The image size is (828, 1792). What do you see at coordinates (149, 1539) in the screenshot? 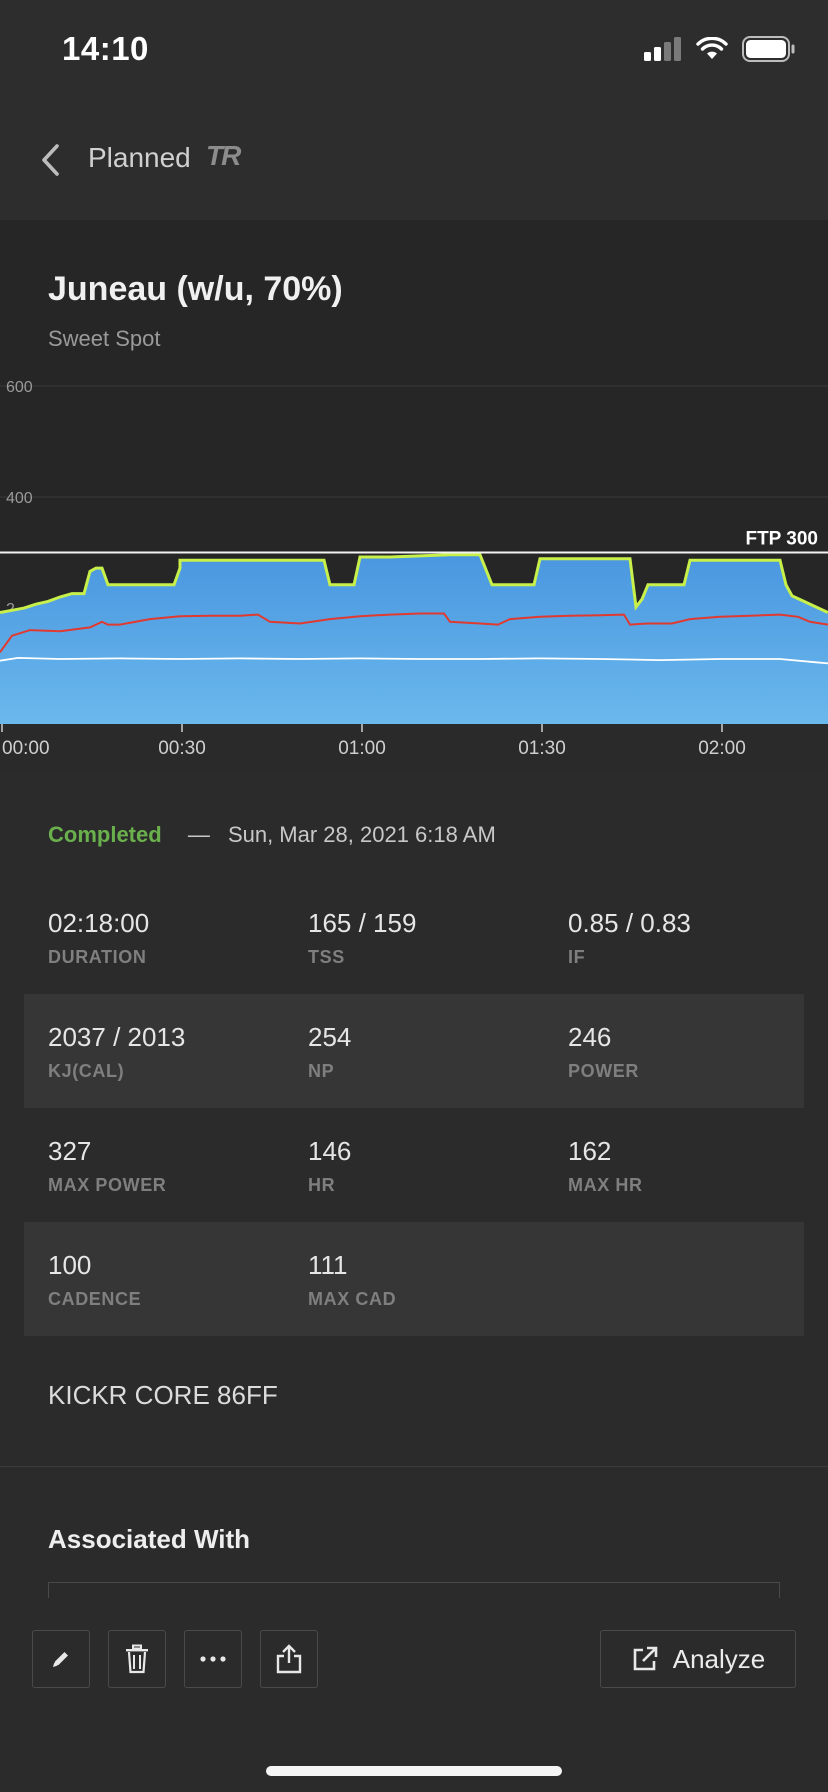
I see `associated-heading: Associated With` at bounding box center [149, 1539].